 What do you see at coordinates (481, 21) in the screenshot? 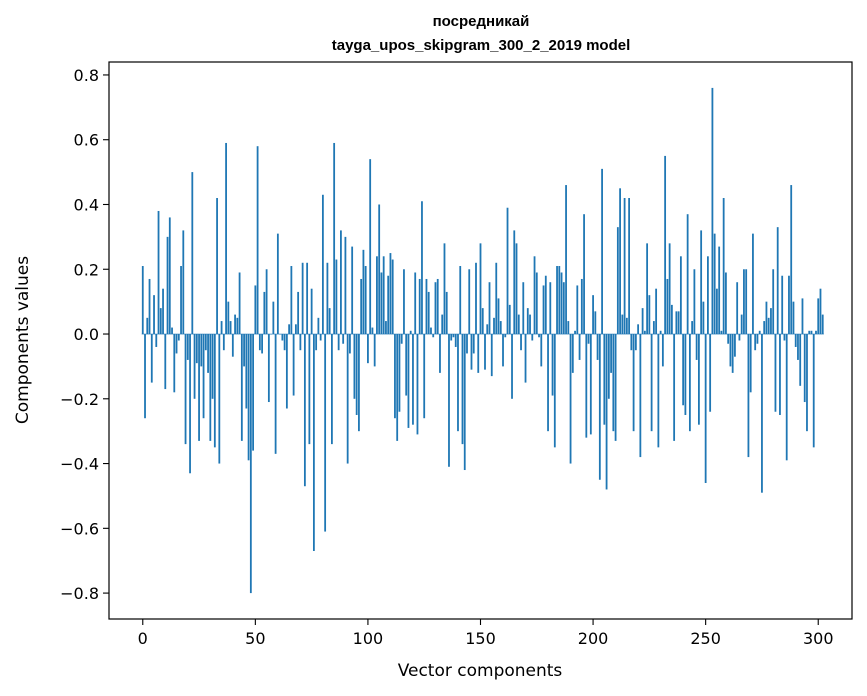
I see `chart-title: посредникай` at bounding box center [481, 21].